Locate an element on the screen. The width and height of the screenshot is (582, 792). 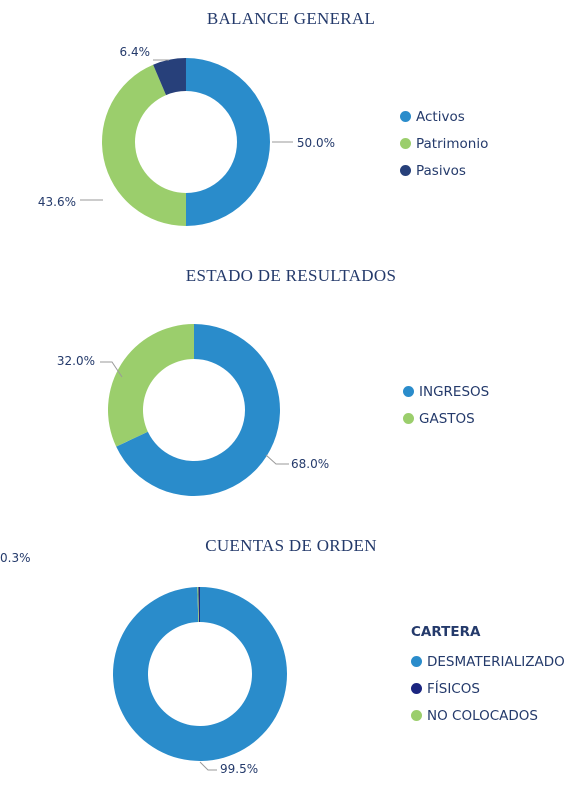
slice-patrimonio is located at coordinates (143, 145).